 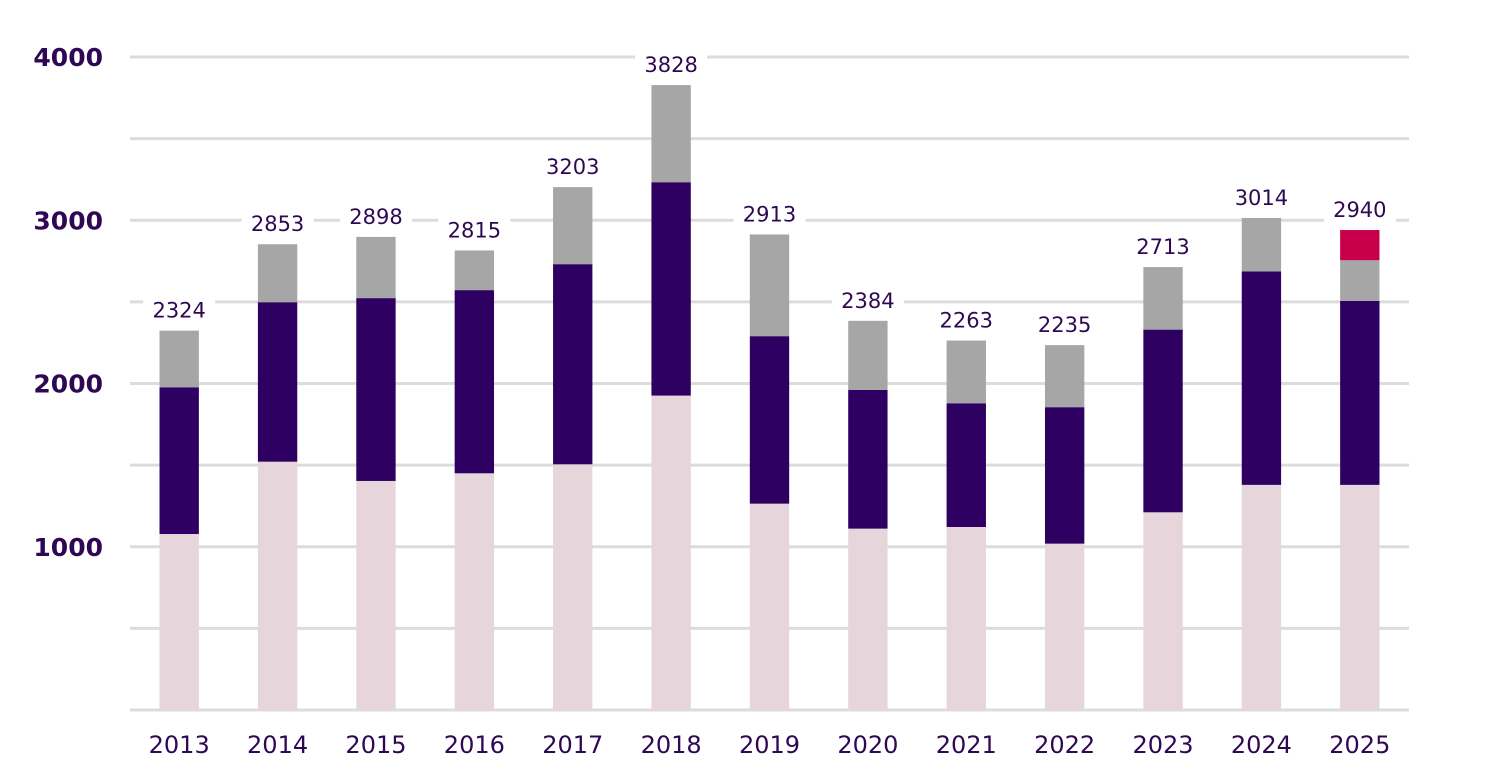 I want to click on total-label: 2384, so click(x=867, y=301).